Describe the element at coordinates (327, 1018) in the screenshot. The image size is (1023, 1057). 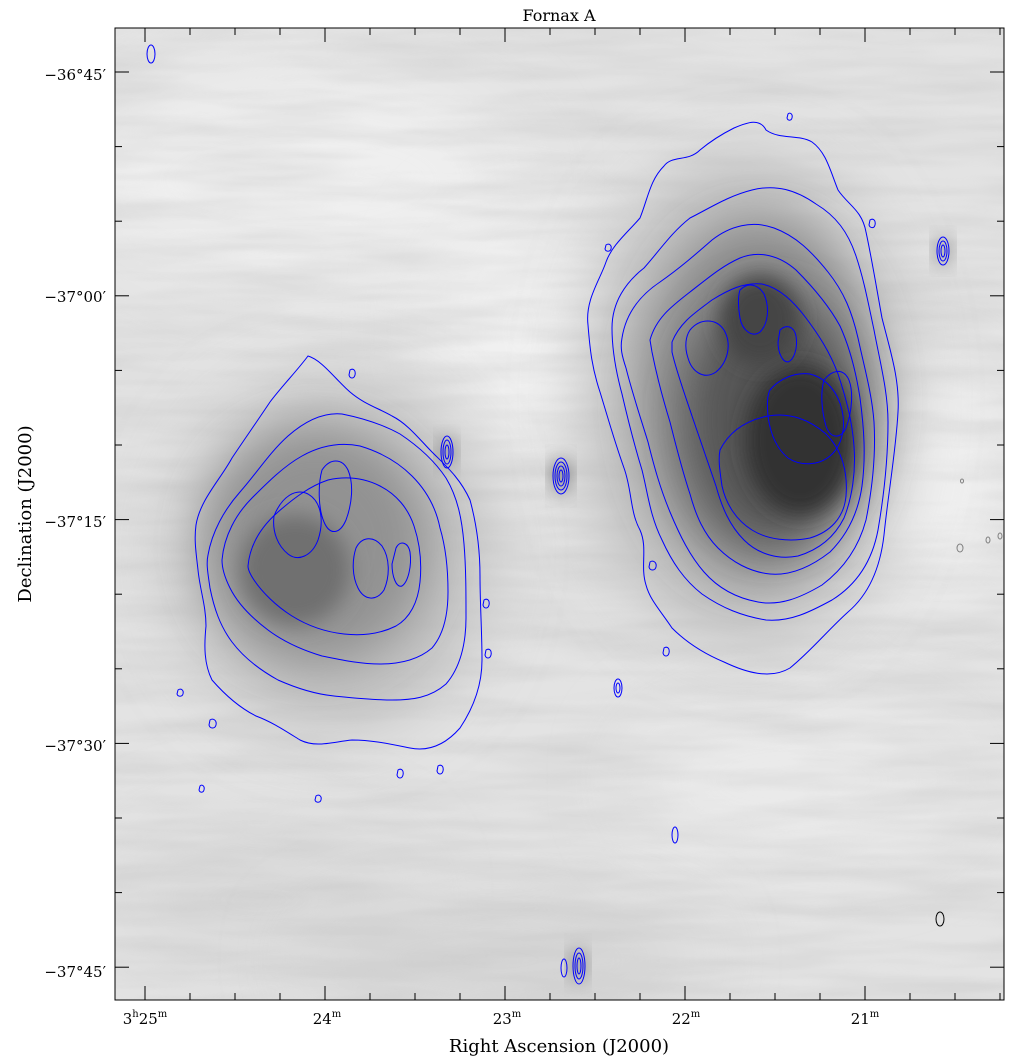
I see `x-tick-label: 24m` at that location.